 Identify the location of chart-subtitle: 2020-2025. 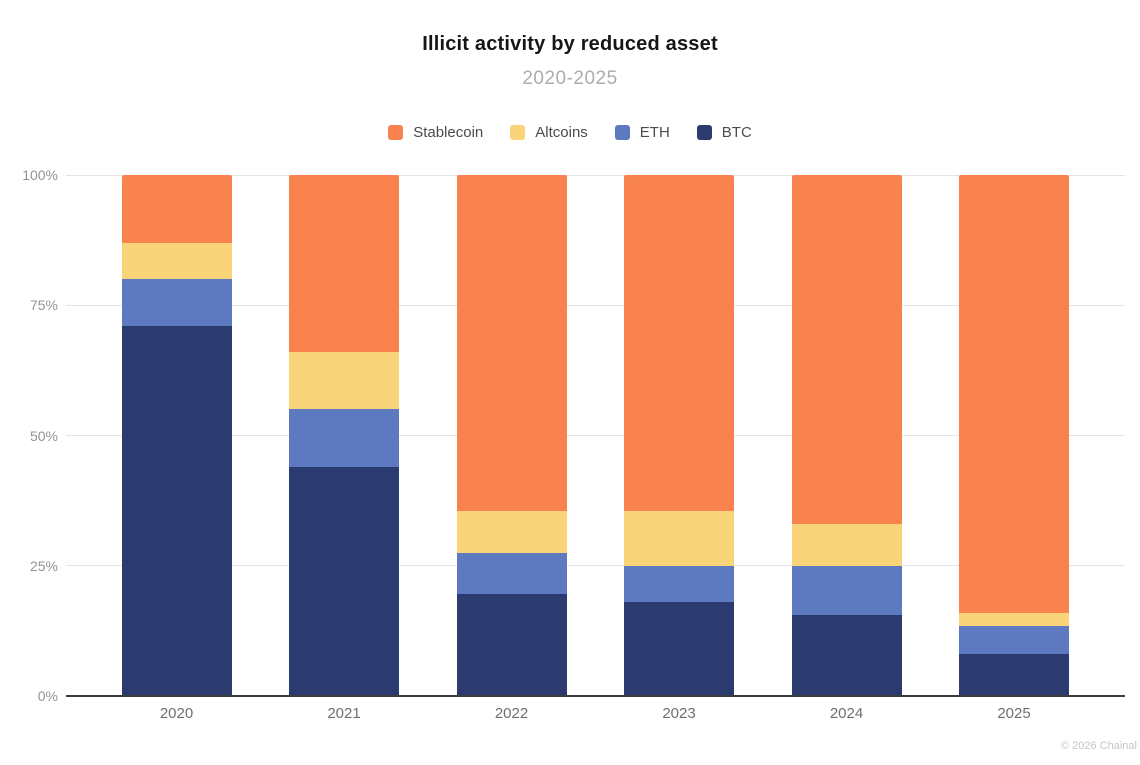
(570, 78).